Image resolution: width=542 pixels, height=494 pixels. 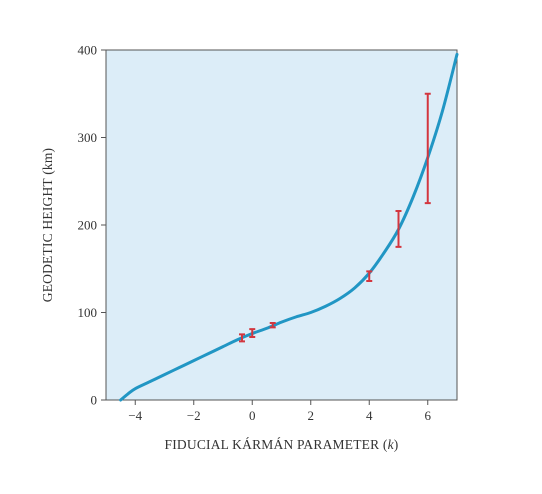 What do you see at coordinates (369, 415) in the screenshot?
I see `x-tick-label: 4` at bounding box center [369, 415].